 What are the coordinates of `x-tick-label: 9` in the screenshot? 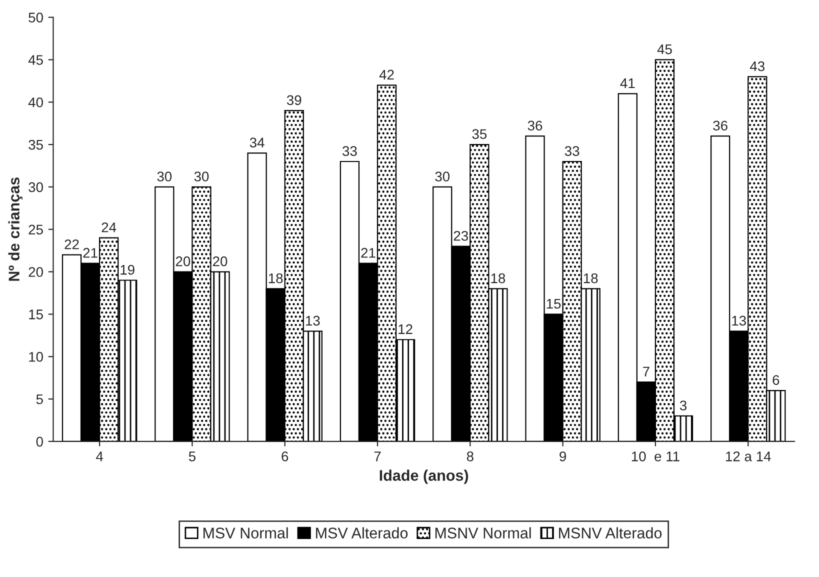 It's located at (563, 456).